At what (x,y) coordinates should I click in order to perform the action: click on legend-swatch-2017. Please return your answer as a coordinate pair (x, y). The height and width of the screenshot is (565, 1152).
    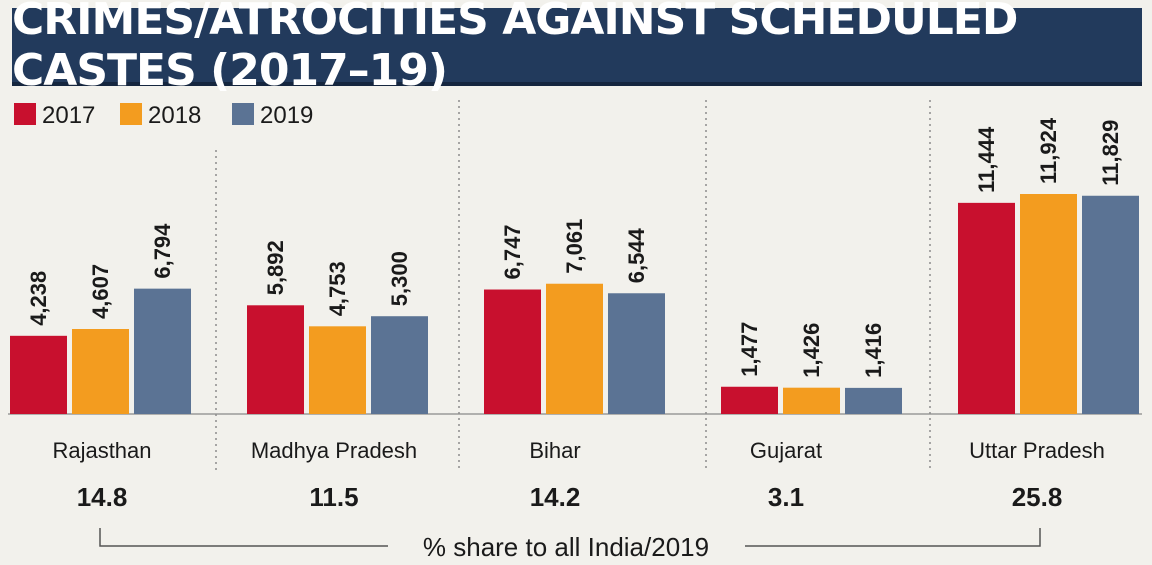
    Looking at the image, I should click on (25, 114).